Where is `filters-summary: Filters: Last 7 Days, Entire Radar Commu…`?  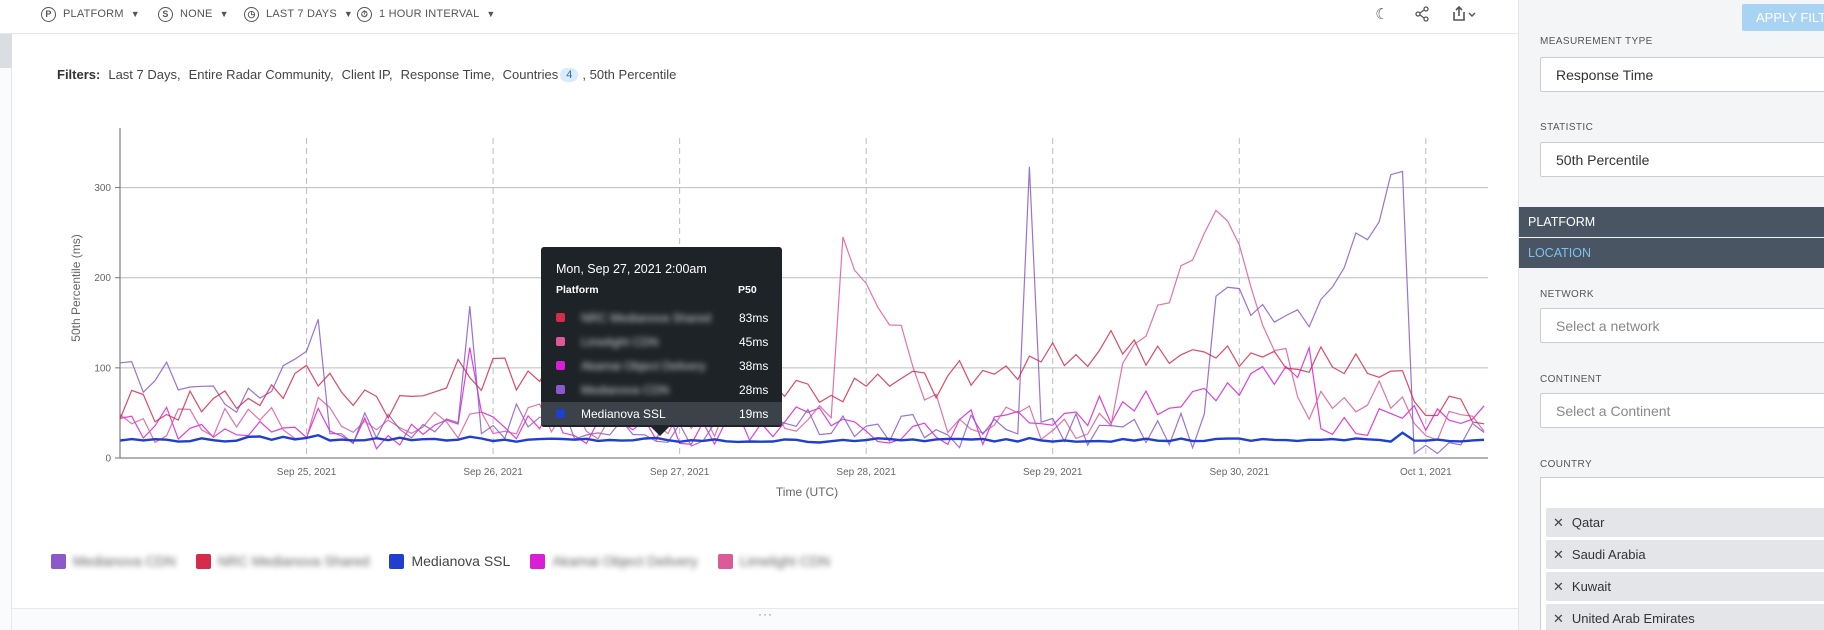
filters-summary: Filters: Last 7 Days, Entire Radar Commu… is located at coordinates (367, 74).